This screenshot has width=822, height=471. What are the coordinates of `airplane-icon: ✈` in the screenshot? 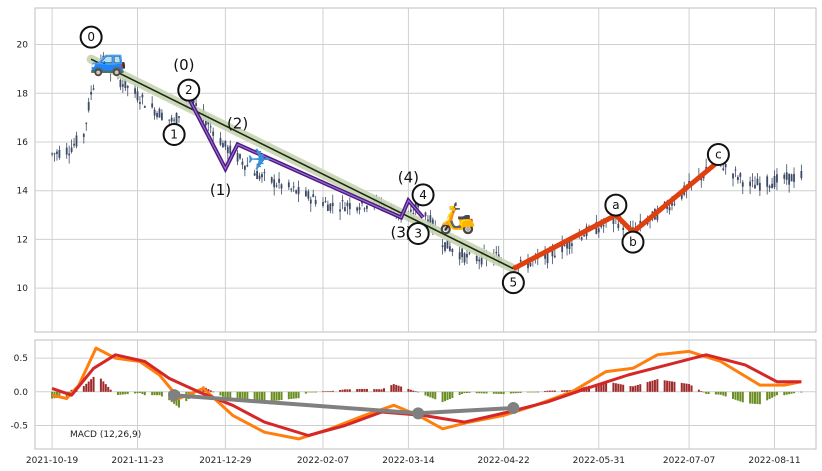 It's located at (259, 160).